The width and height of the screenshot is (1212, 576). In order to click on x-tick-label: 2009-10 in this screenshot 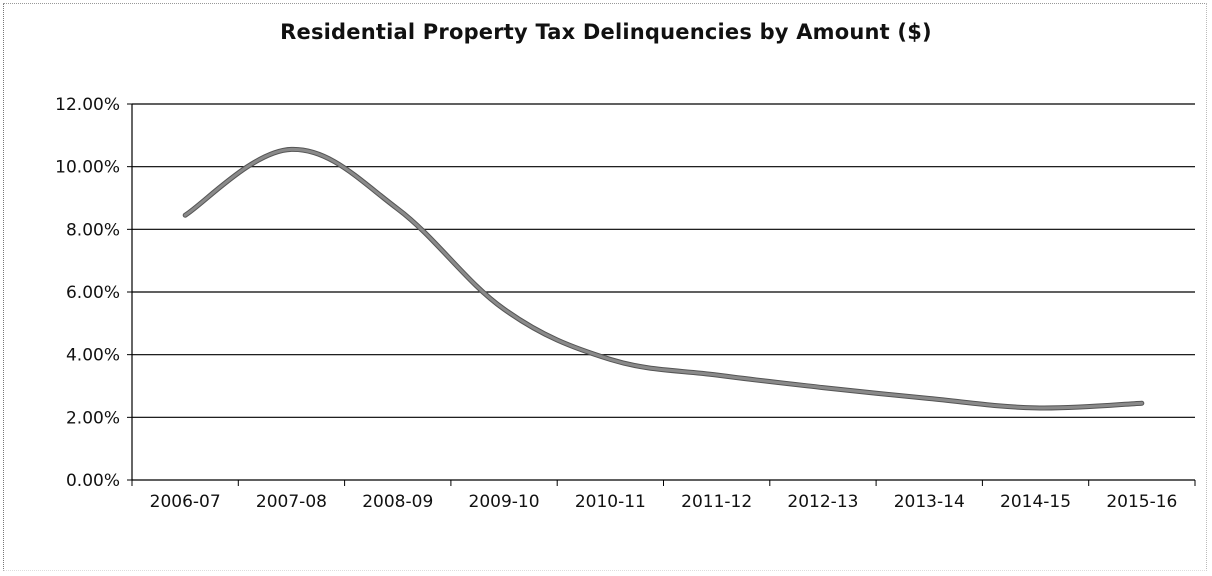, I will do `click(504, 502)`.